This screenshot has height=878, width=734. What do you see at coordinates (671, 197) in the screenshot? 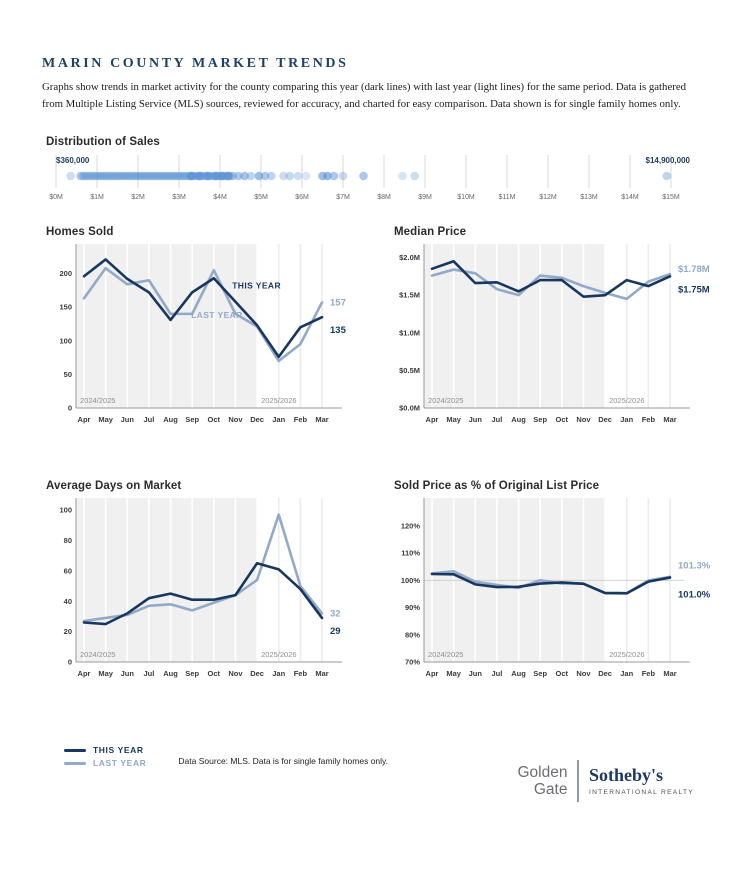
I see `svg-text: $15M` at bounding box center [671, 197].